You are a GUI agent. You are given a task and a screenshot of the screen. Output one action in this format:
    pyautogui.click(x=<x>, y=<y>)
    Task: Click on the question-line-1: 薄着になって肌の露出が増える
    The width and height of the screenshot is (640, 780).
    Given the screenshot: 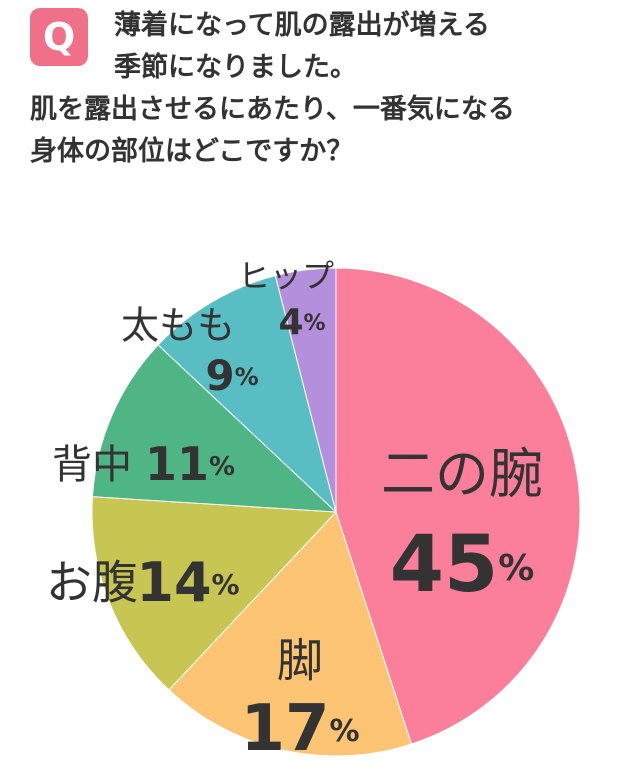 What is the action you would take?
    pyautogui.click(x=302, y=25)
    